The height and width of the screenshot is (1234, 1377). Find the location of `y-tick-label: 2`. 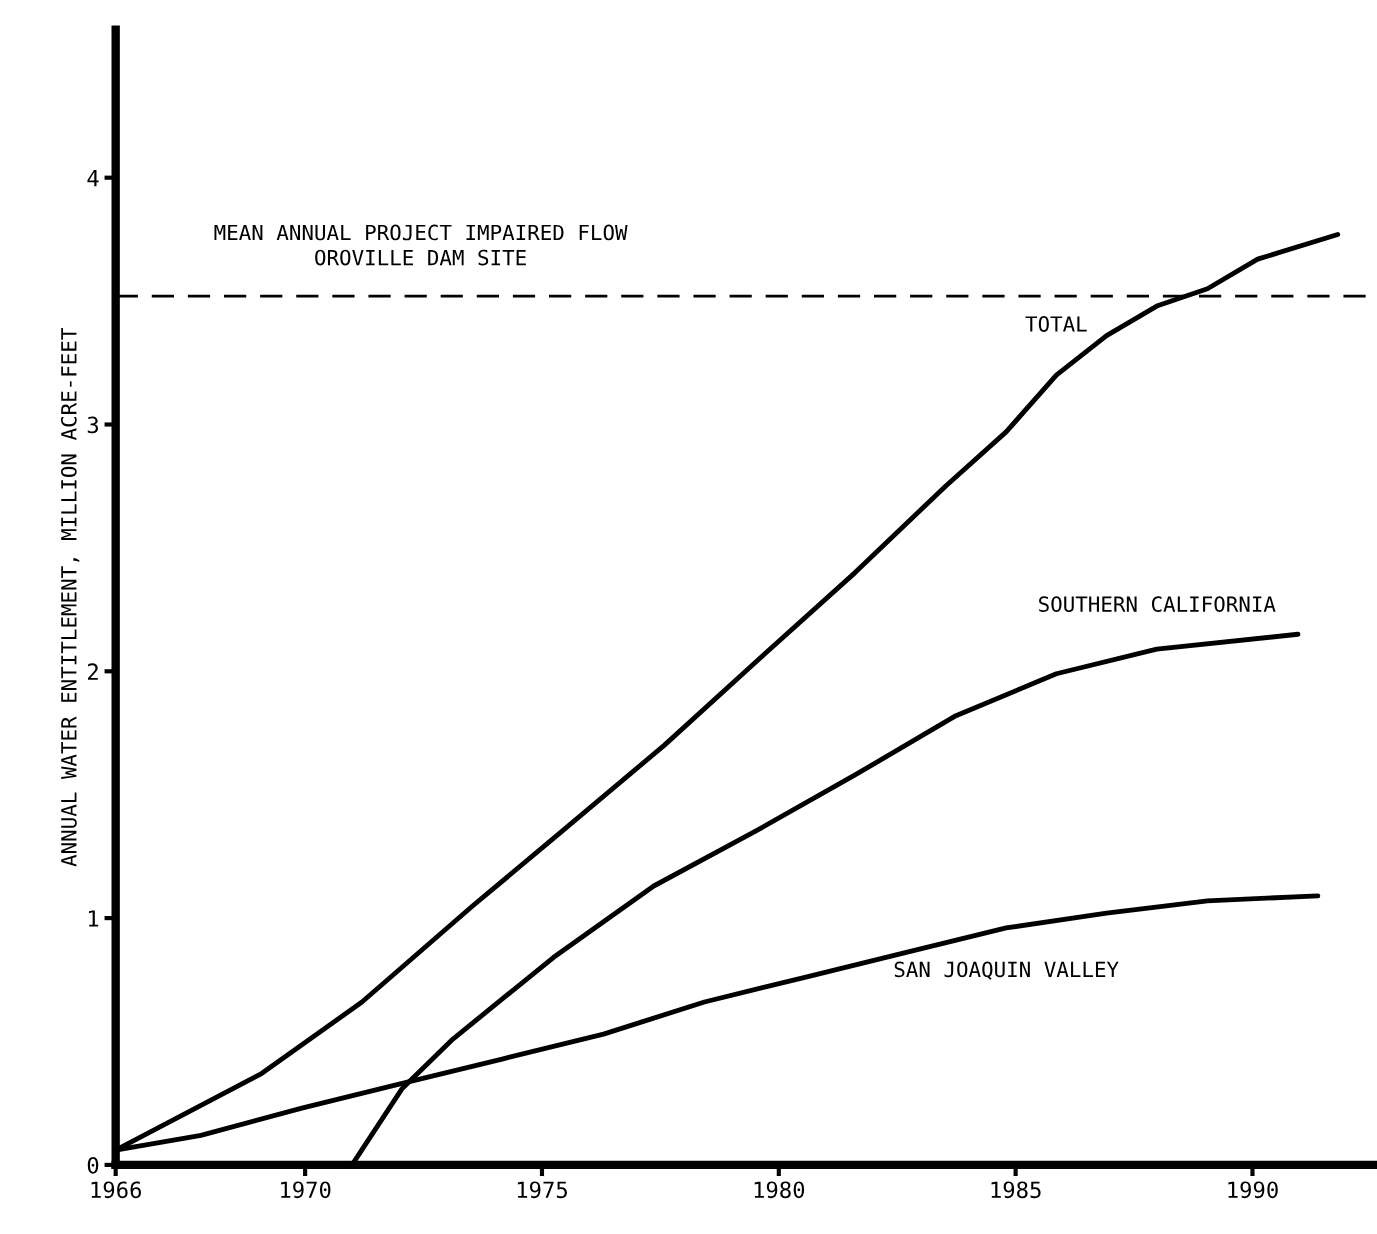

y-tick-label: 2 is located at coordinates (92, 671).